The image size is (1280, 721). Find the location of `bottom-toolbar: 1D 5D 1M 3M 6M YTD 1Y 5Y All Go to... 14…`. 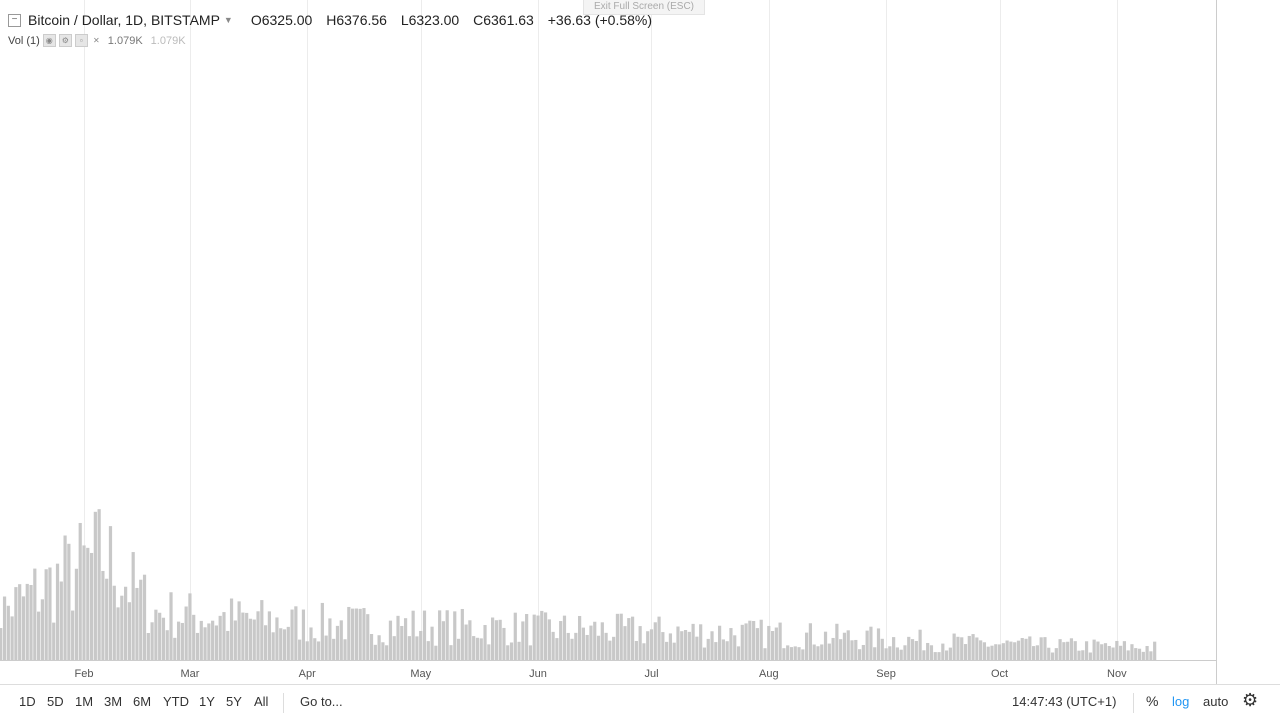

bottom-toolbar: 1D 5D 1M 3M 6M YTD 1Y 5Y All Go to... 14… is located at coordinates (640, 702).